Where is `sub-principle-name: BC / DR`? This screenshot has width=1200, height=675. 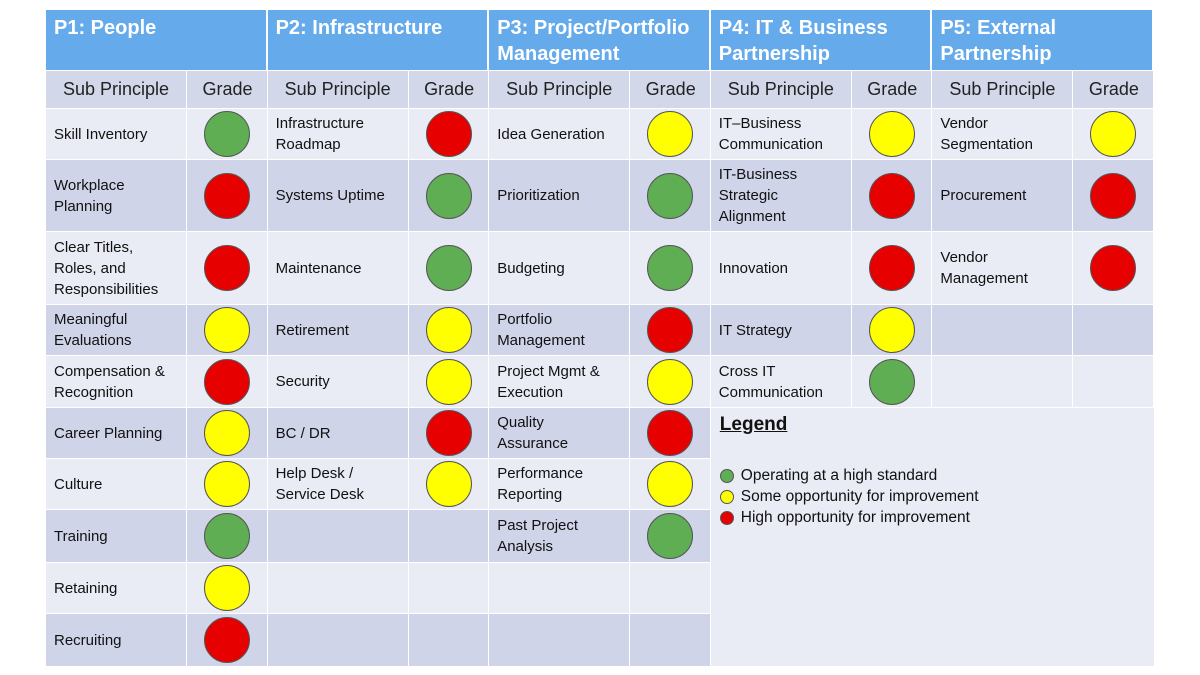 sub-principle-name: BC / DR is located at coordinates (303, 433).